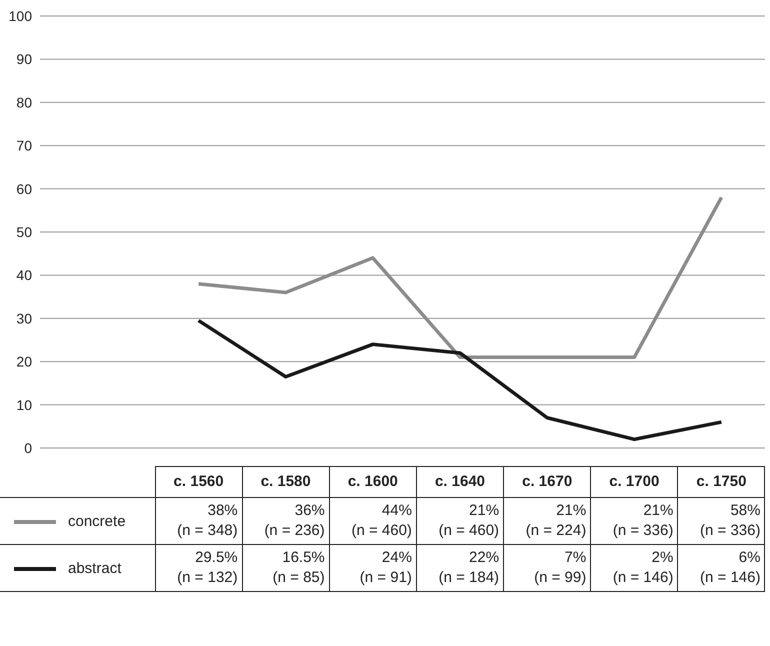 This screenshot has height=646, width=770. Describe the element at coordinates (207, 567) in the screenshot. I see `data-label: 29.5% (n = 132)` at that location.